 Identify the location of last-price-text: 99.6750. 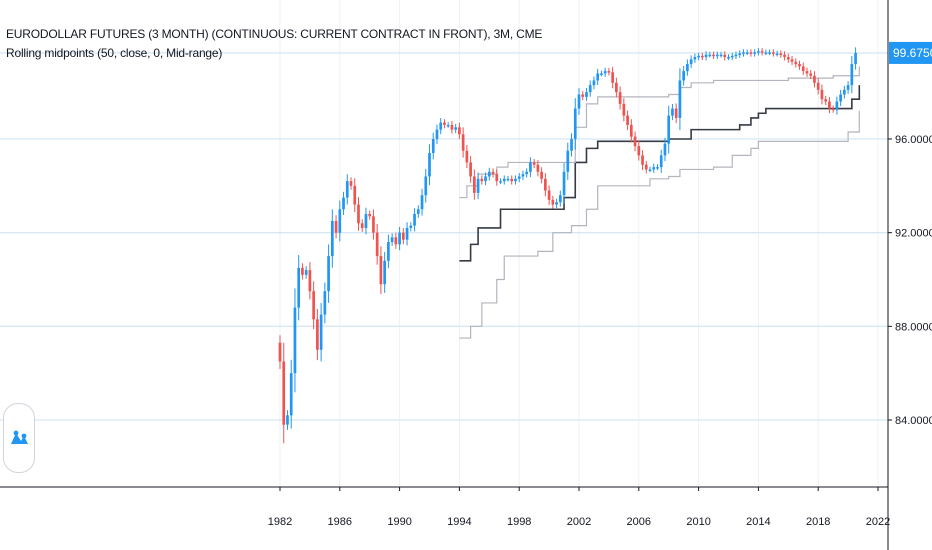
(912, 53).